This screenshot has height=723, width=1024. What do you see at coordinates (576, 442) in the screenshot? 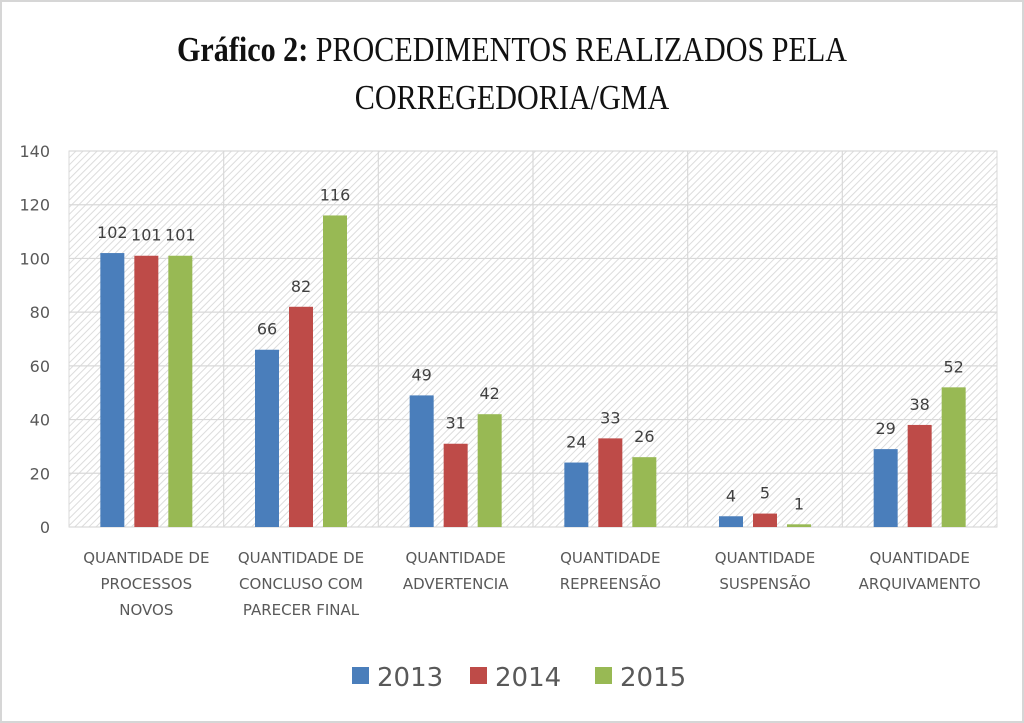
I see `data-label-2013: 24` at bounding box center [576, 442].